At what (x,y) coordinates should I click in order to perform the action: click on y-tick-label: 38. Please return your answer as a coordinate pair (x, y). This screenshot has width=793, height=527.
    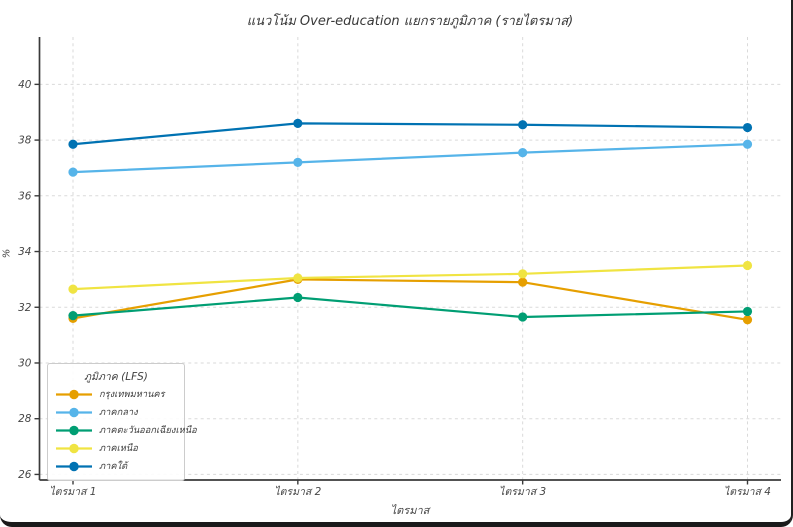
    Looking at the image, I should click on (25, 141).